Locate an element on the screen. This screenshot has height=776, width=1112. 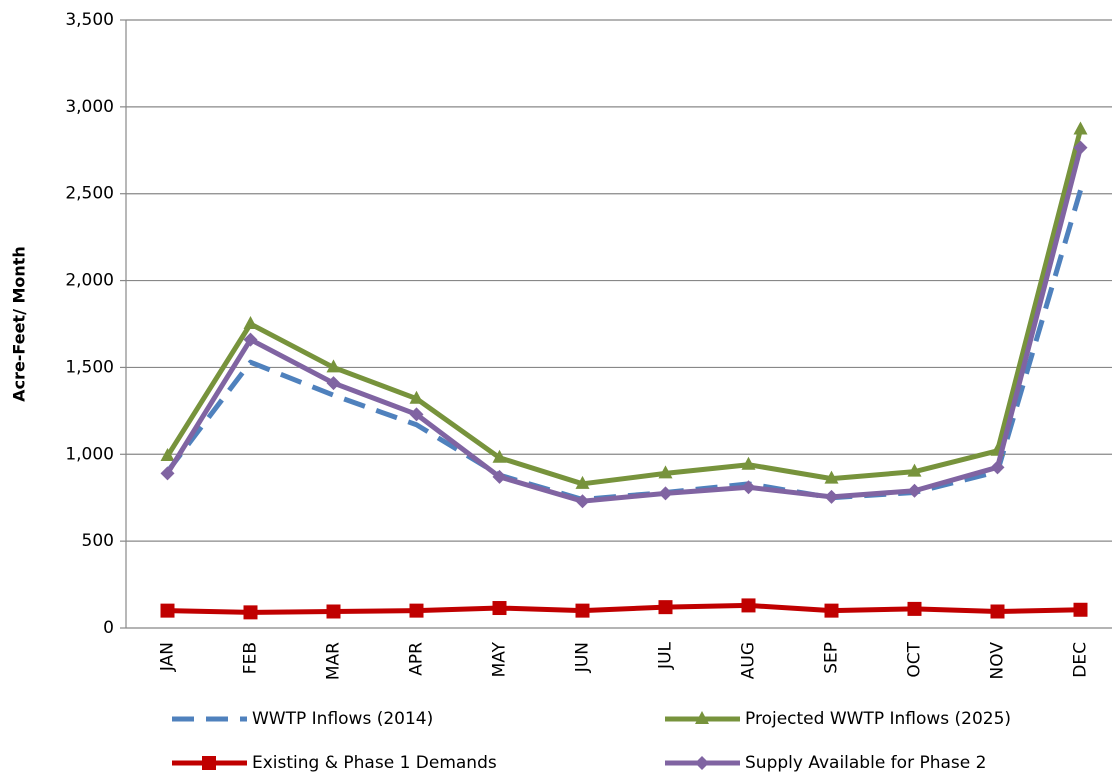
legend-label: Projected WWTP Inflows (2025) is located at coordinates (878, 719).